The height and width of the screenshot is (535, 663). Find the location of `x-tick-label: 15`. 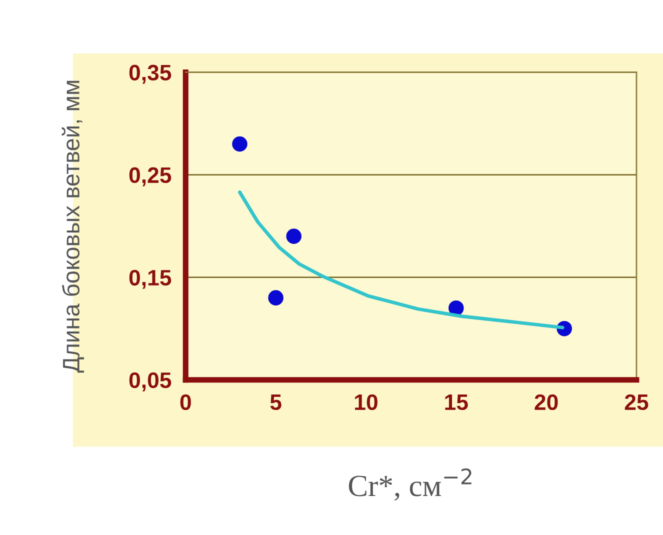

x-tick-label: 15 is located at coordinates (456, 402).